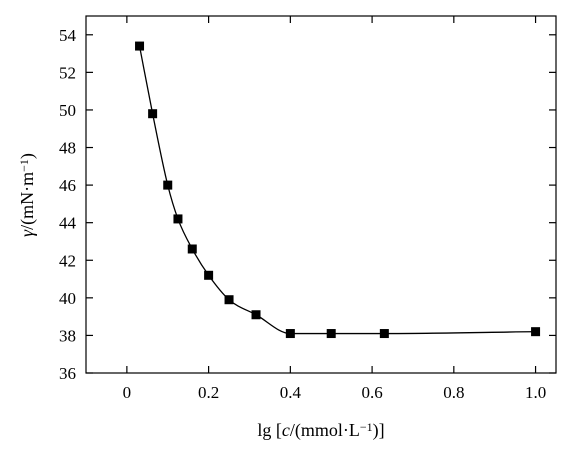 The image size is (571, 450). Describe the element at coordinates (67, 373) in the screenshot. I see `y-tick-label: 36` at that location.